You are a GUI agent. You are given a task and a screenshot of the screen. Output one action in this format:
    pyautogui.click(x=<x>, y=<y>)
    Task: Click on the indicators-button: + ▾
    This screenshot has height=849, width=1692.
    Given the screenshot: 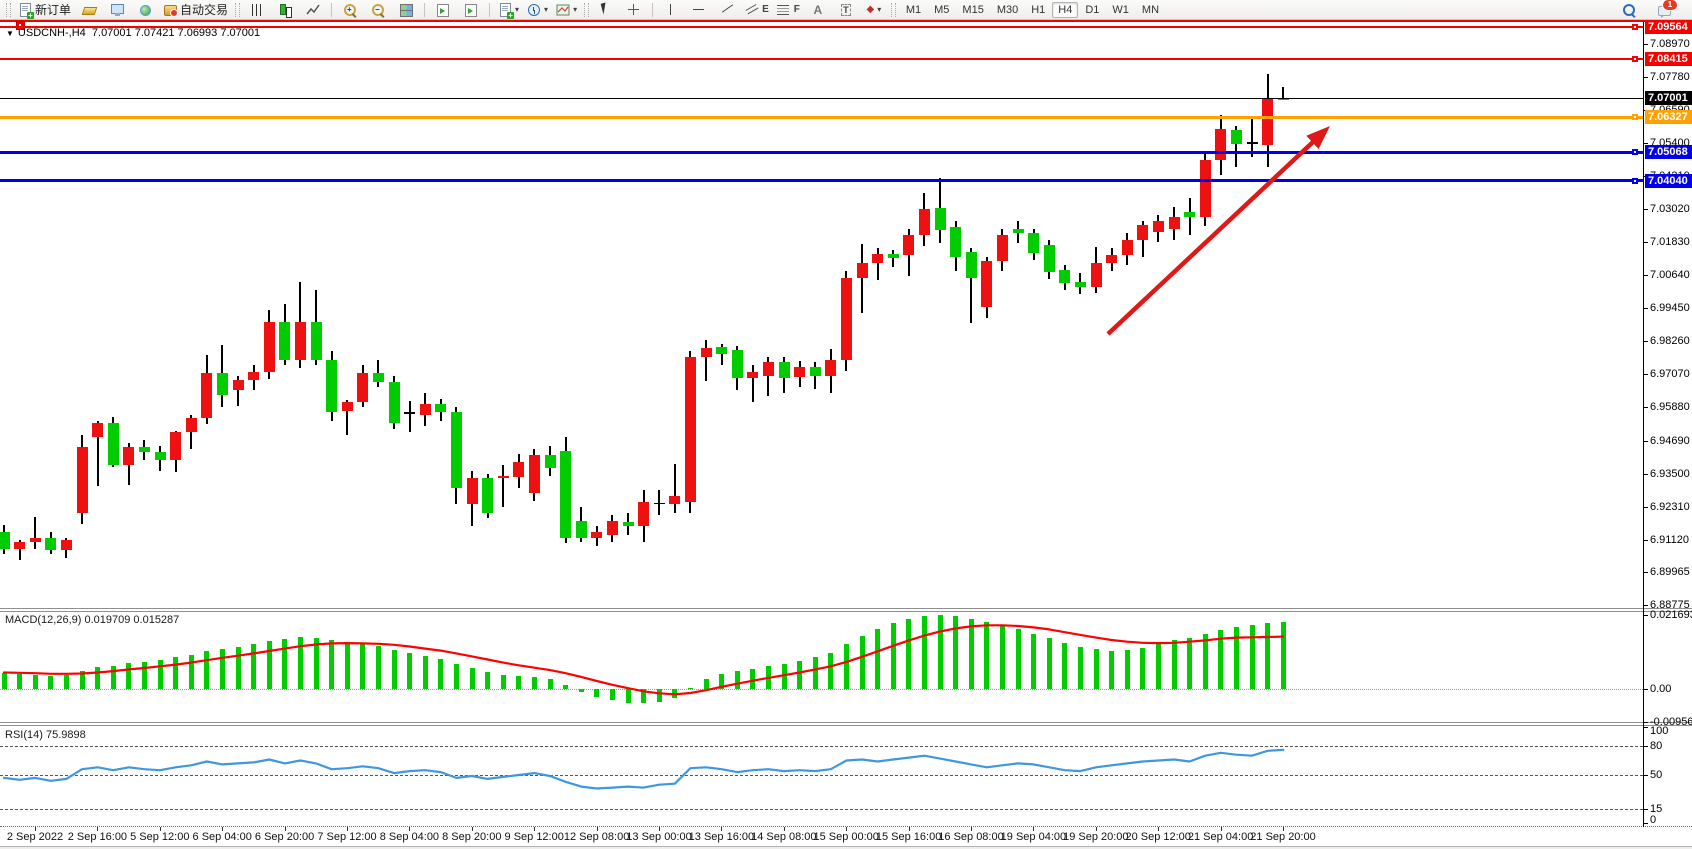 What is the action you would take?
    pyautogui.click(x=508, y=10)
    